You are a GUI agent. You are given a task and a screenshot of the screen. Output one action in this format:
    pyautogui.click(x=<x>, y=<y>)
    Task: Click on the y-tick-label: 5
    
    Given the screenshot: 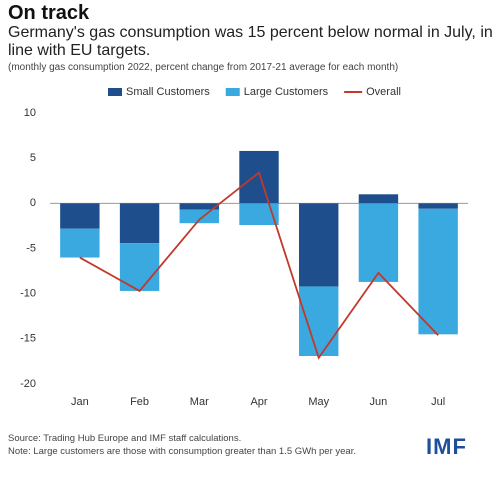 What is the action you would take?
    pyautogui.click(x=33, y=158)
    